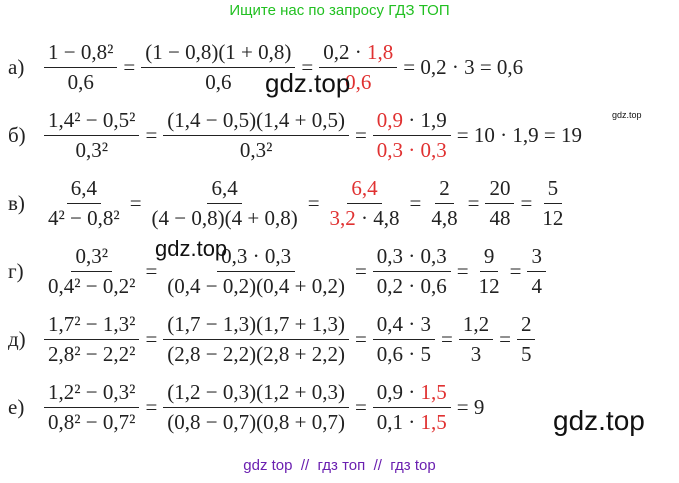 The height and width of the screenshot is (483, 679). I want to click on math-text: (1,7 − 1,3)(1,7 + 1,3), so click(256, 323).